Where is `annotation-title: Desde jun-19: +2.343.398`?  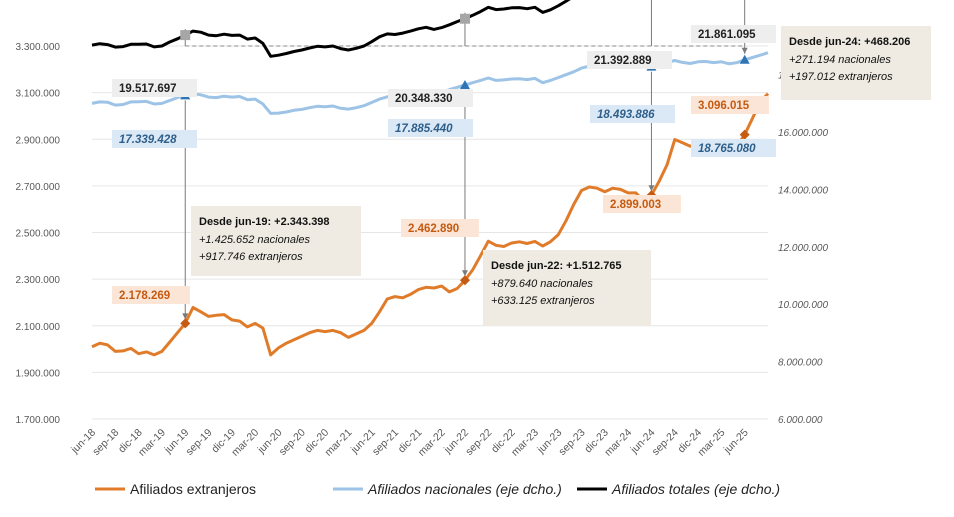 annotation-title: Desde jun-19: +2.343.398 is located at coordinates (264, 222).